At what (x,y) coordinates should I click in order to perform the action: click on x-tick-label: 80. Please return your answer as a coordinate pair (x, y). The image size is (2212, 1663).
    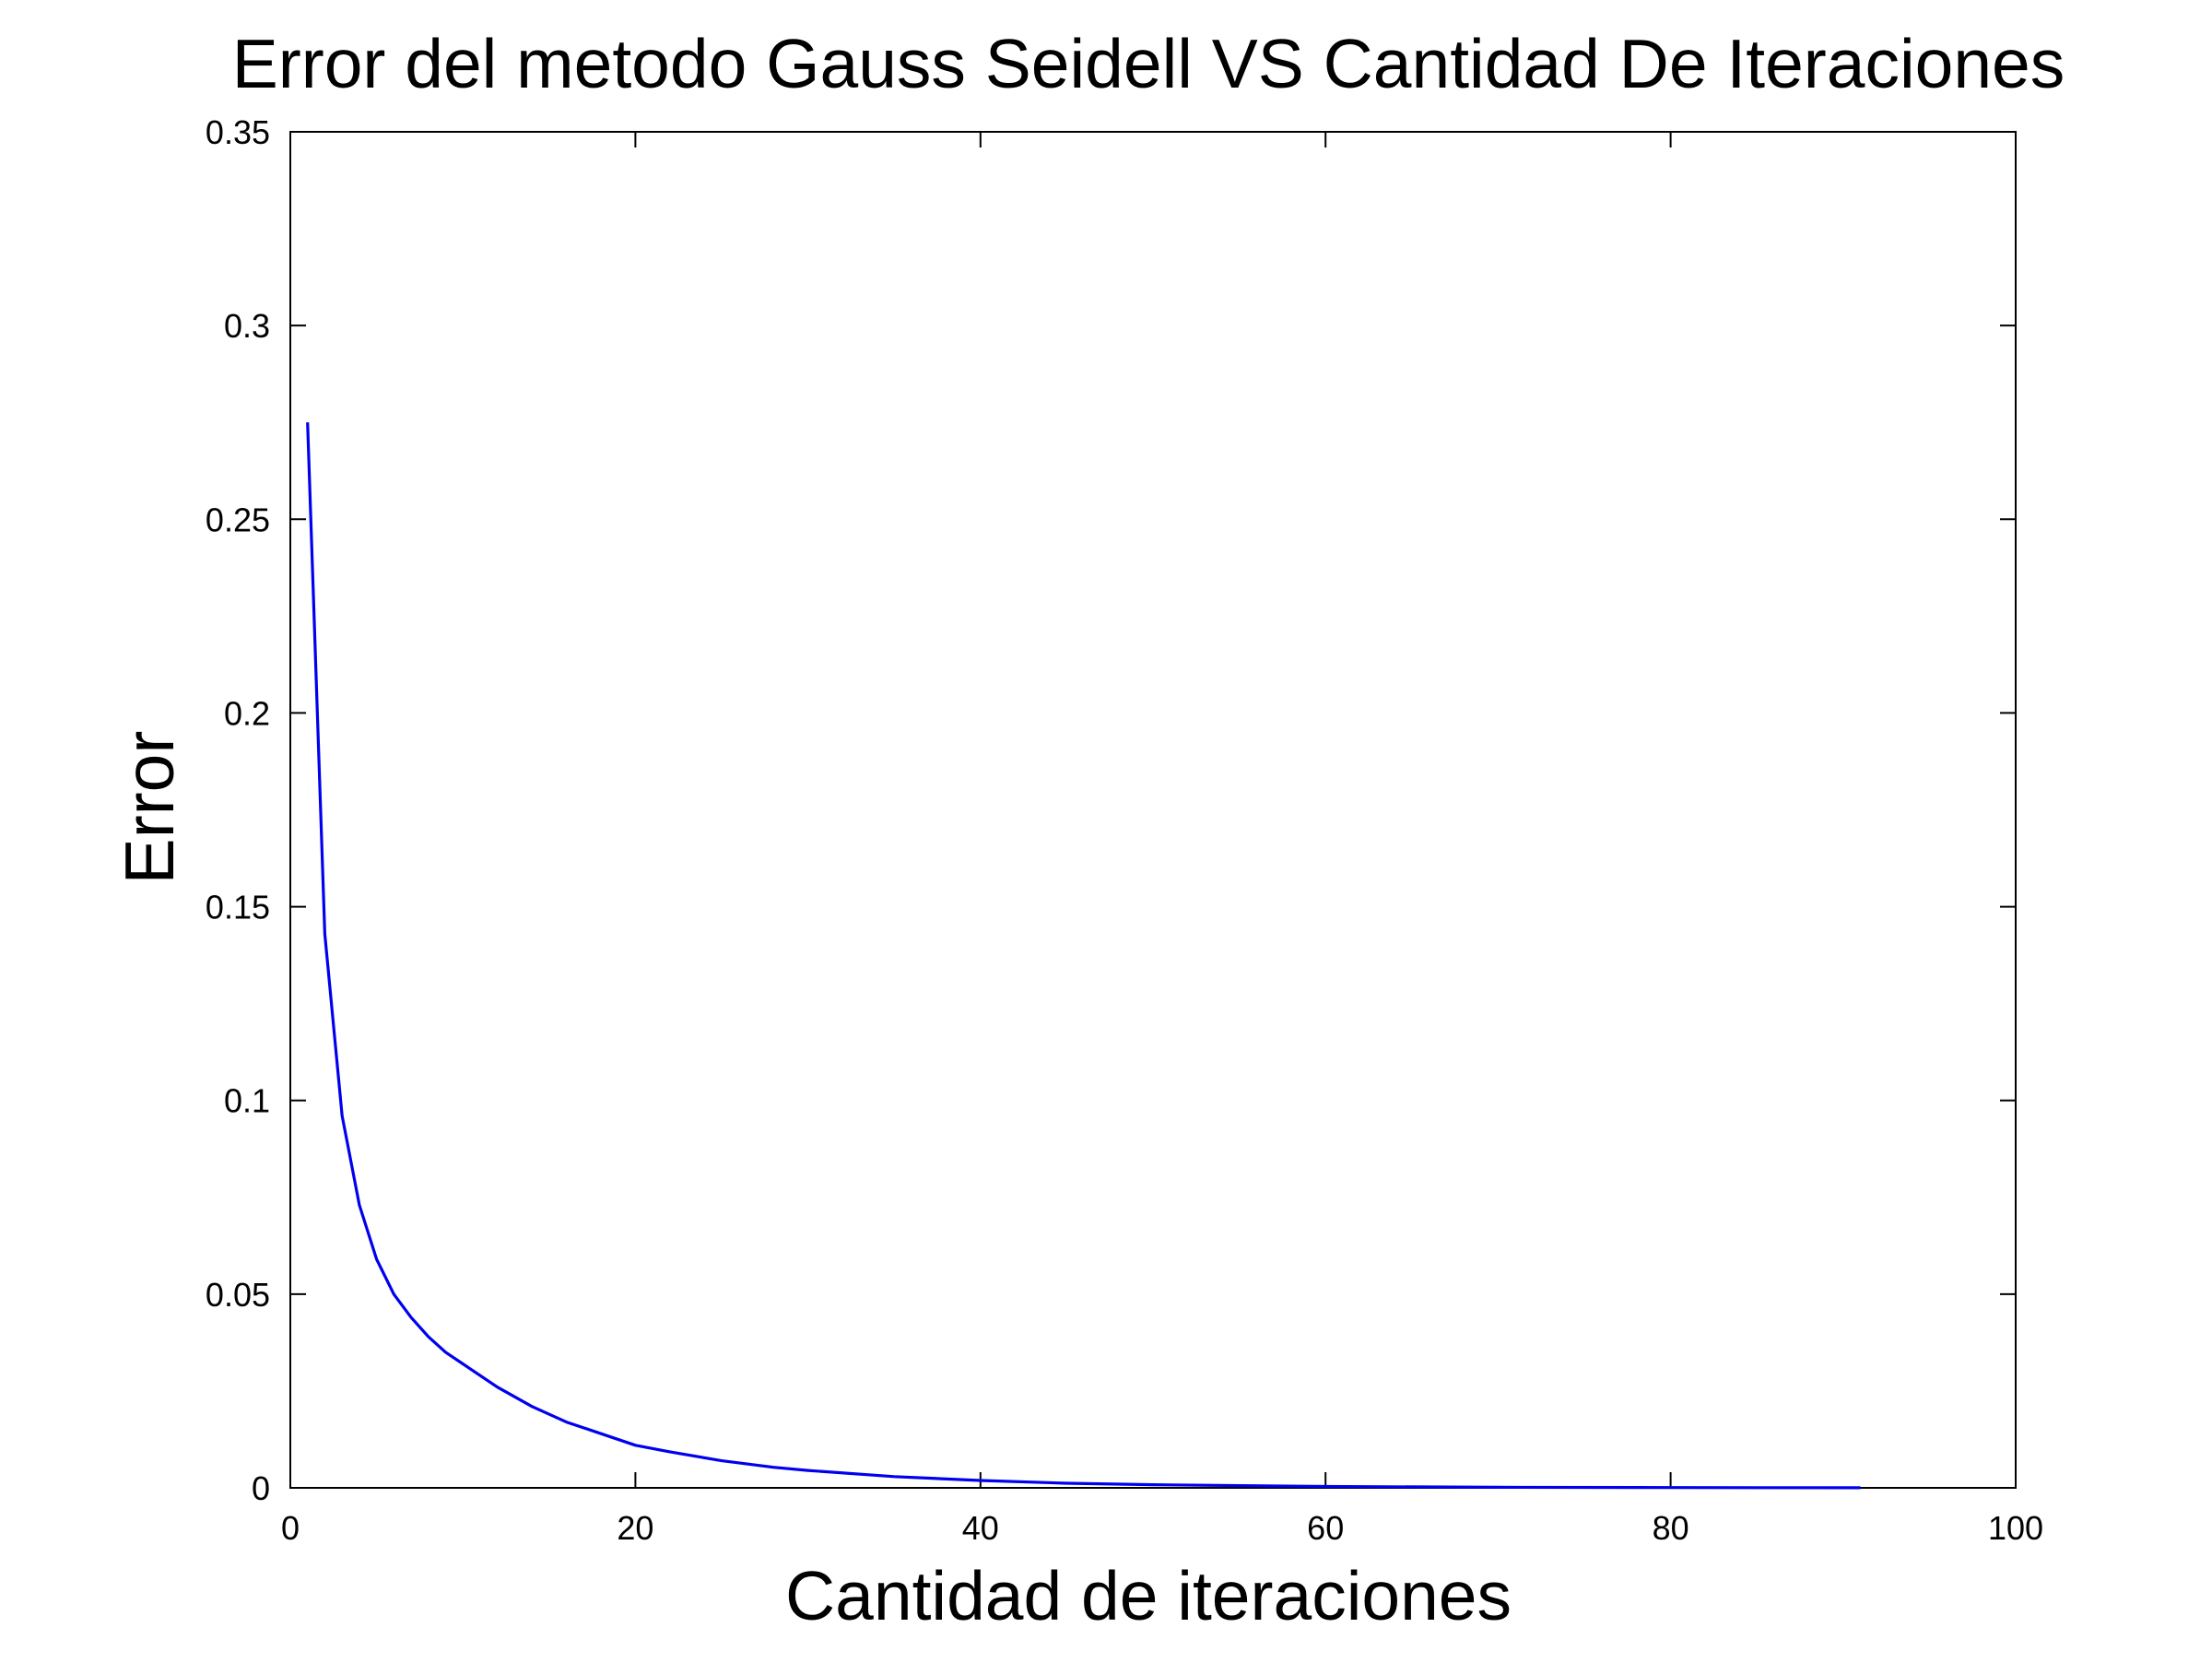
    Looking at the image, I should click on (1671, 1528).